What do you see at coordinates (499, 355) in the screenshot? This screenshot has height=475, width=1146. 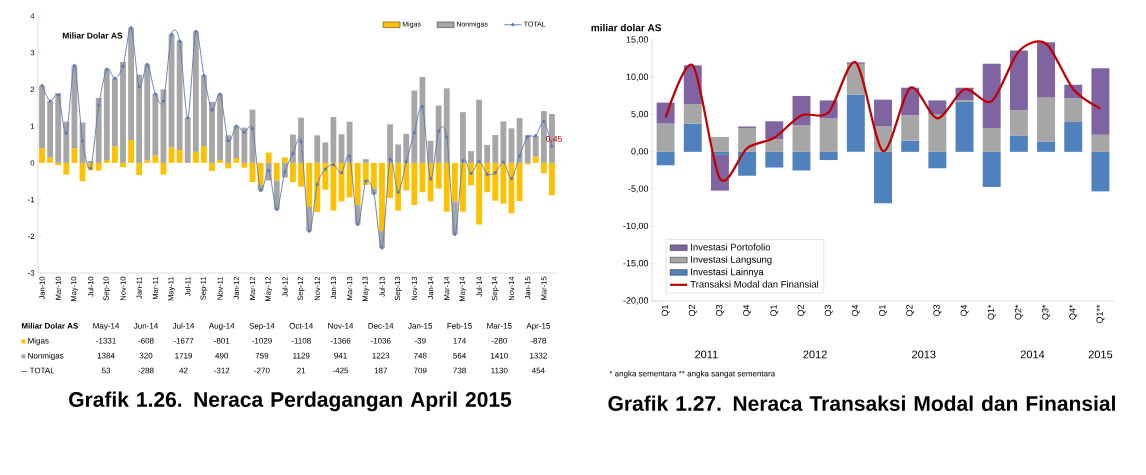 I see `text: 1410` at bounding box center [499, 355].